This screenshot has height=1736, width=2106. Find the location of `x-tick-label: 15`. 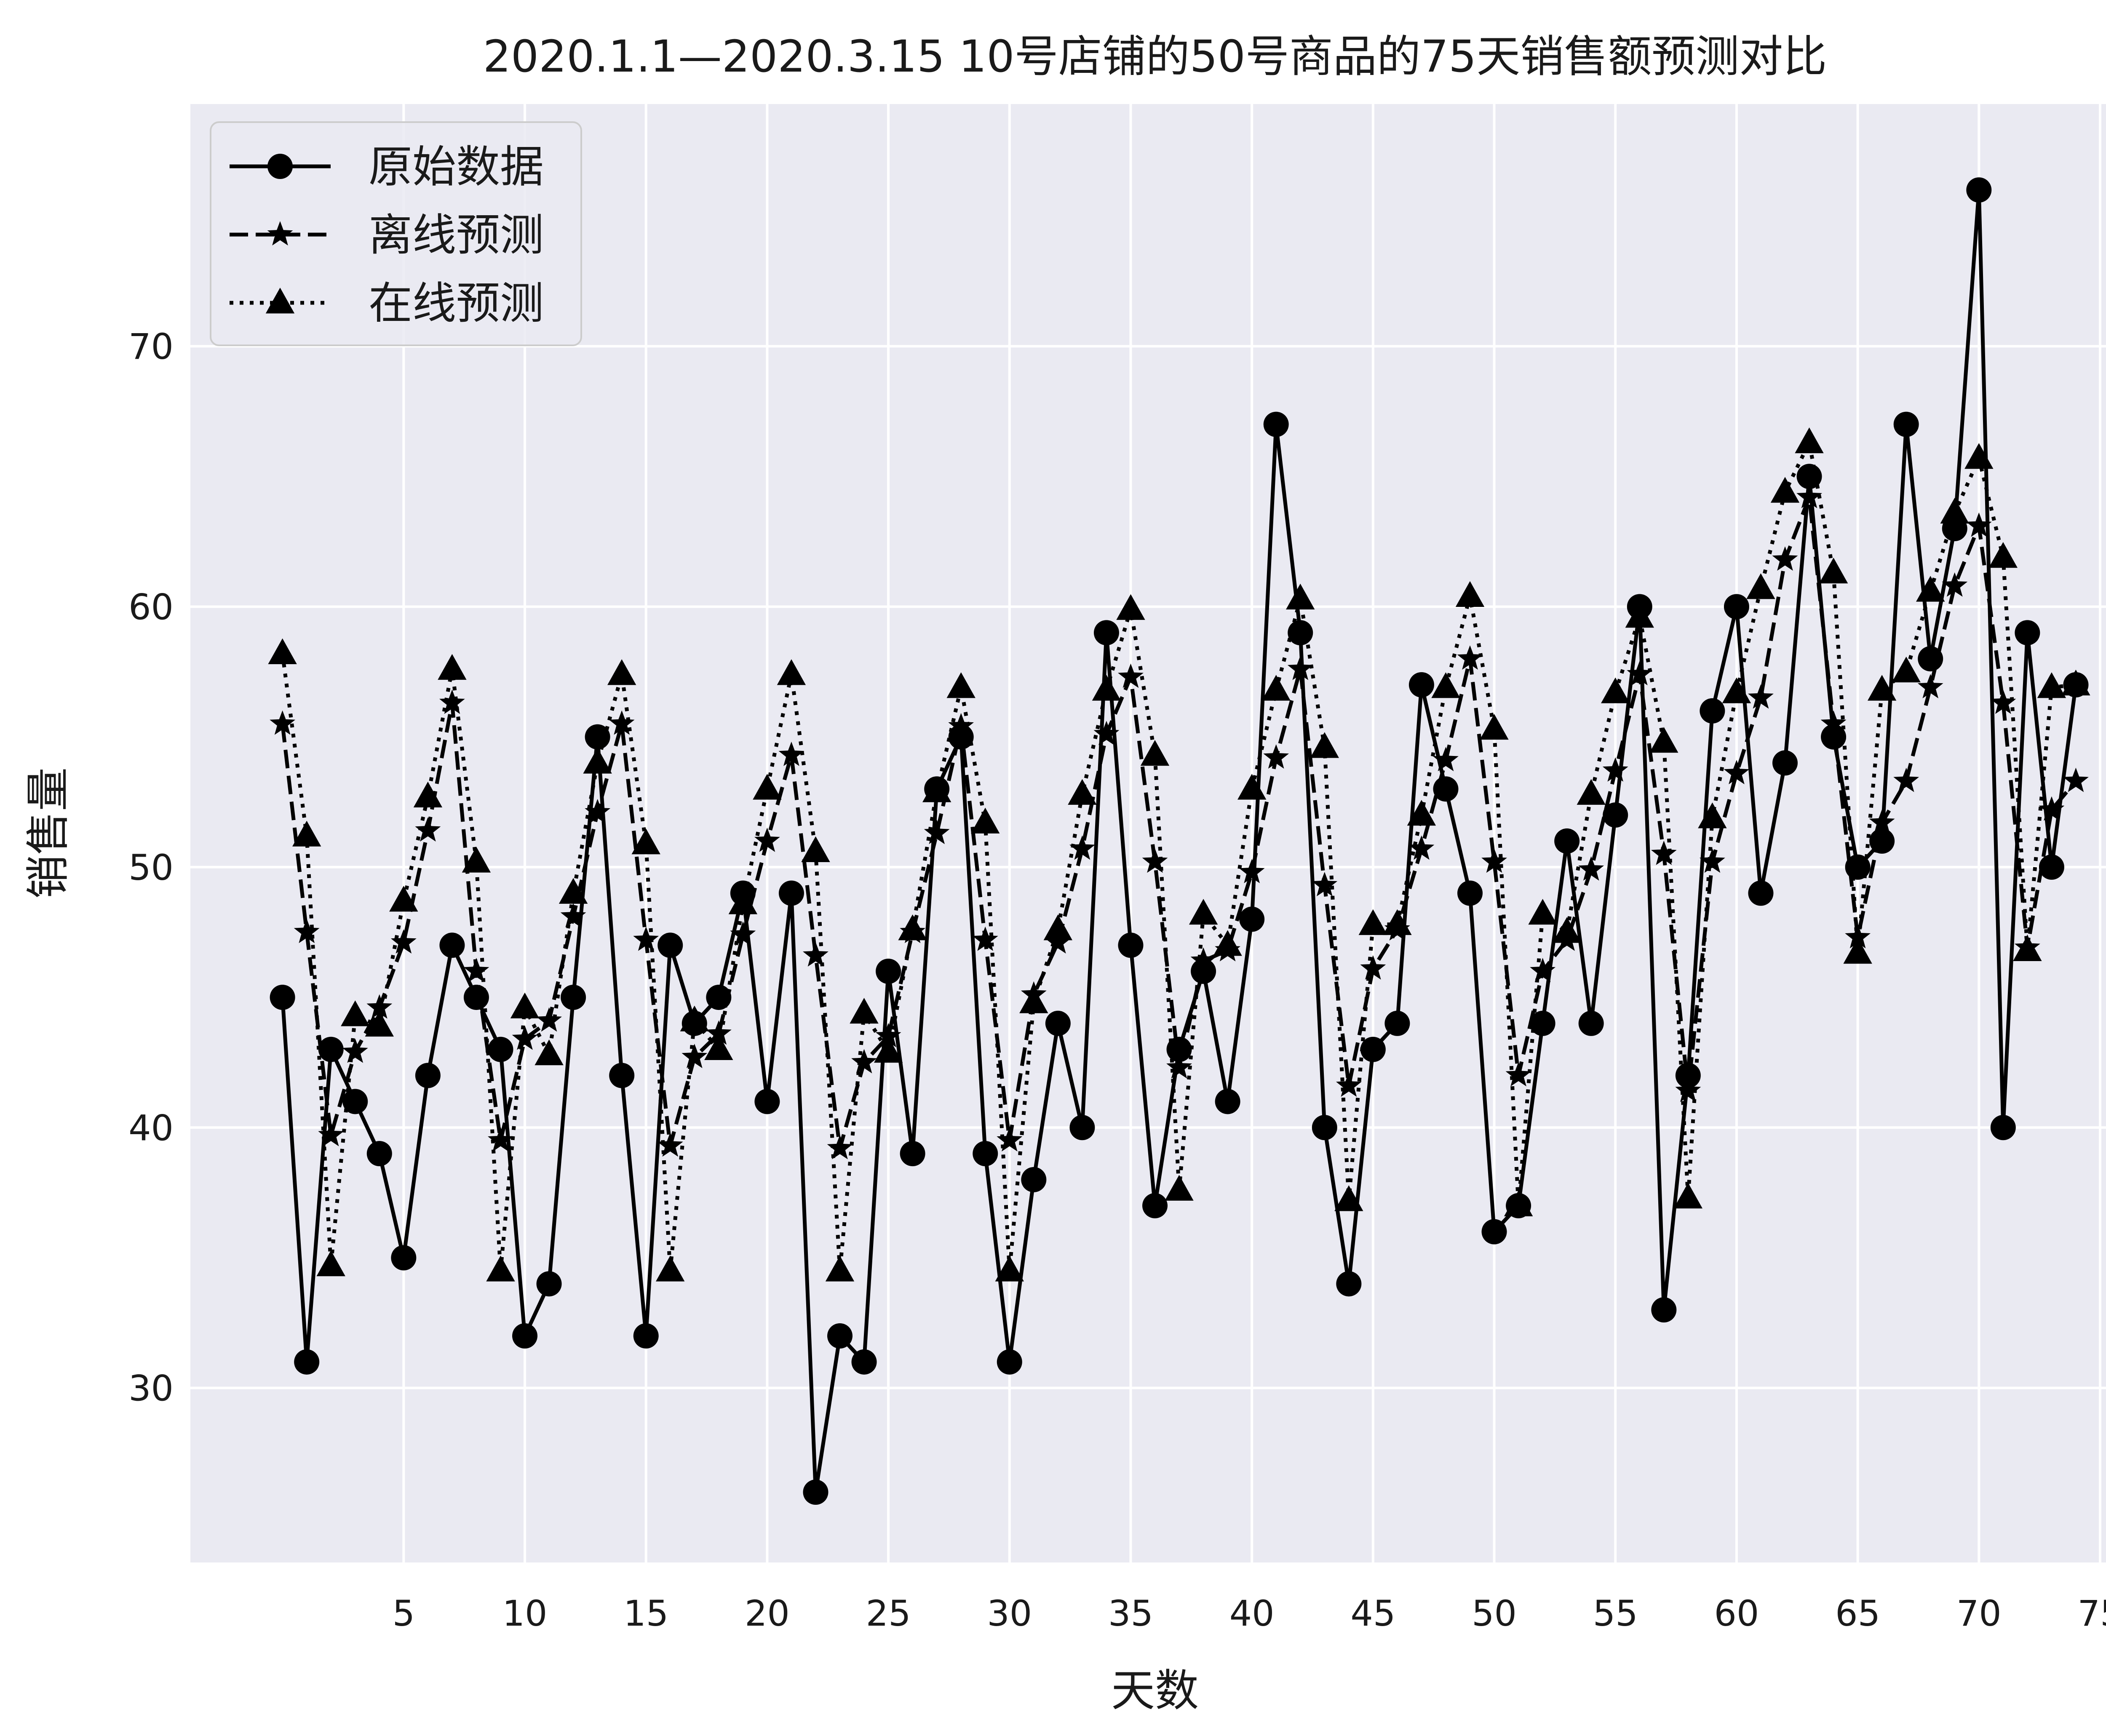

x-tick-label: 15 is located at coordinates (645, 1613).